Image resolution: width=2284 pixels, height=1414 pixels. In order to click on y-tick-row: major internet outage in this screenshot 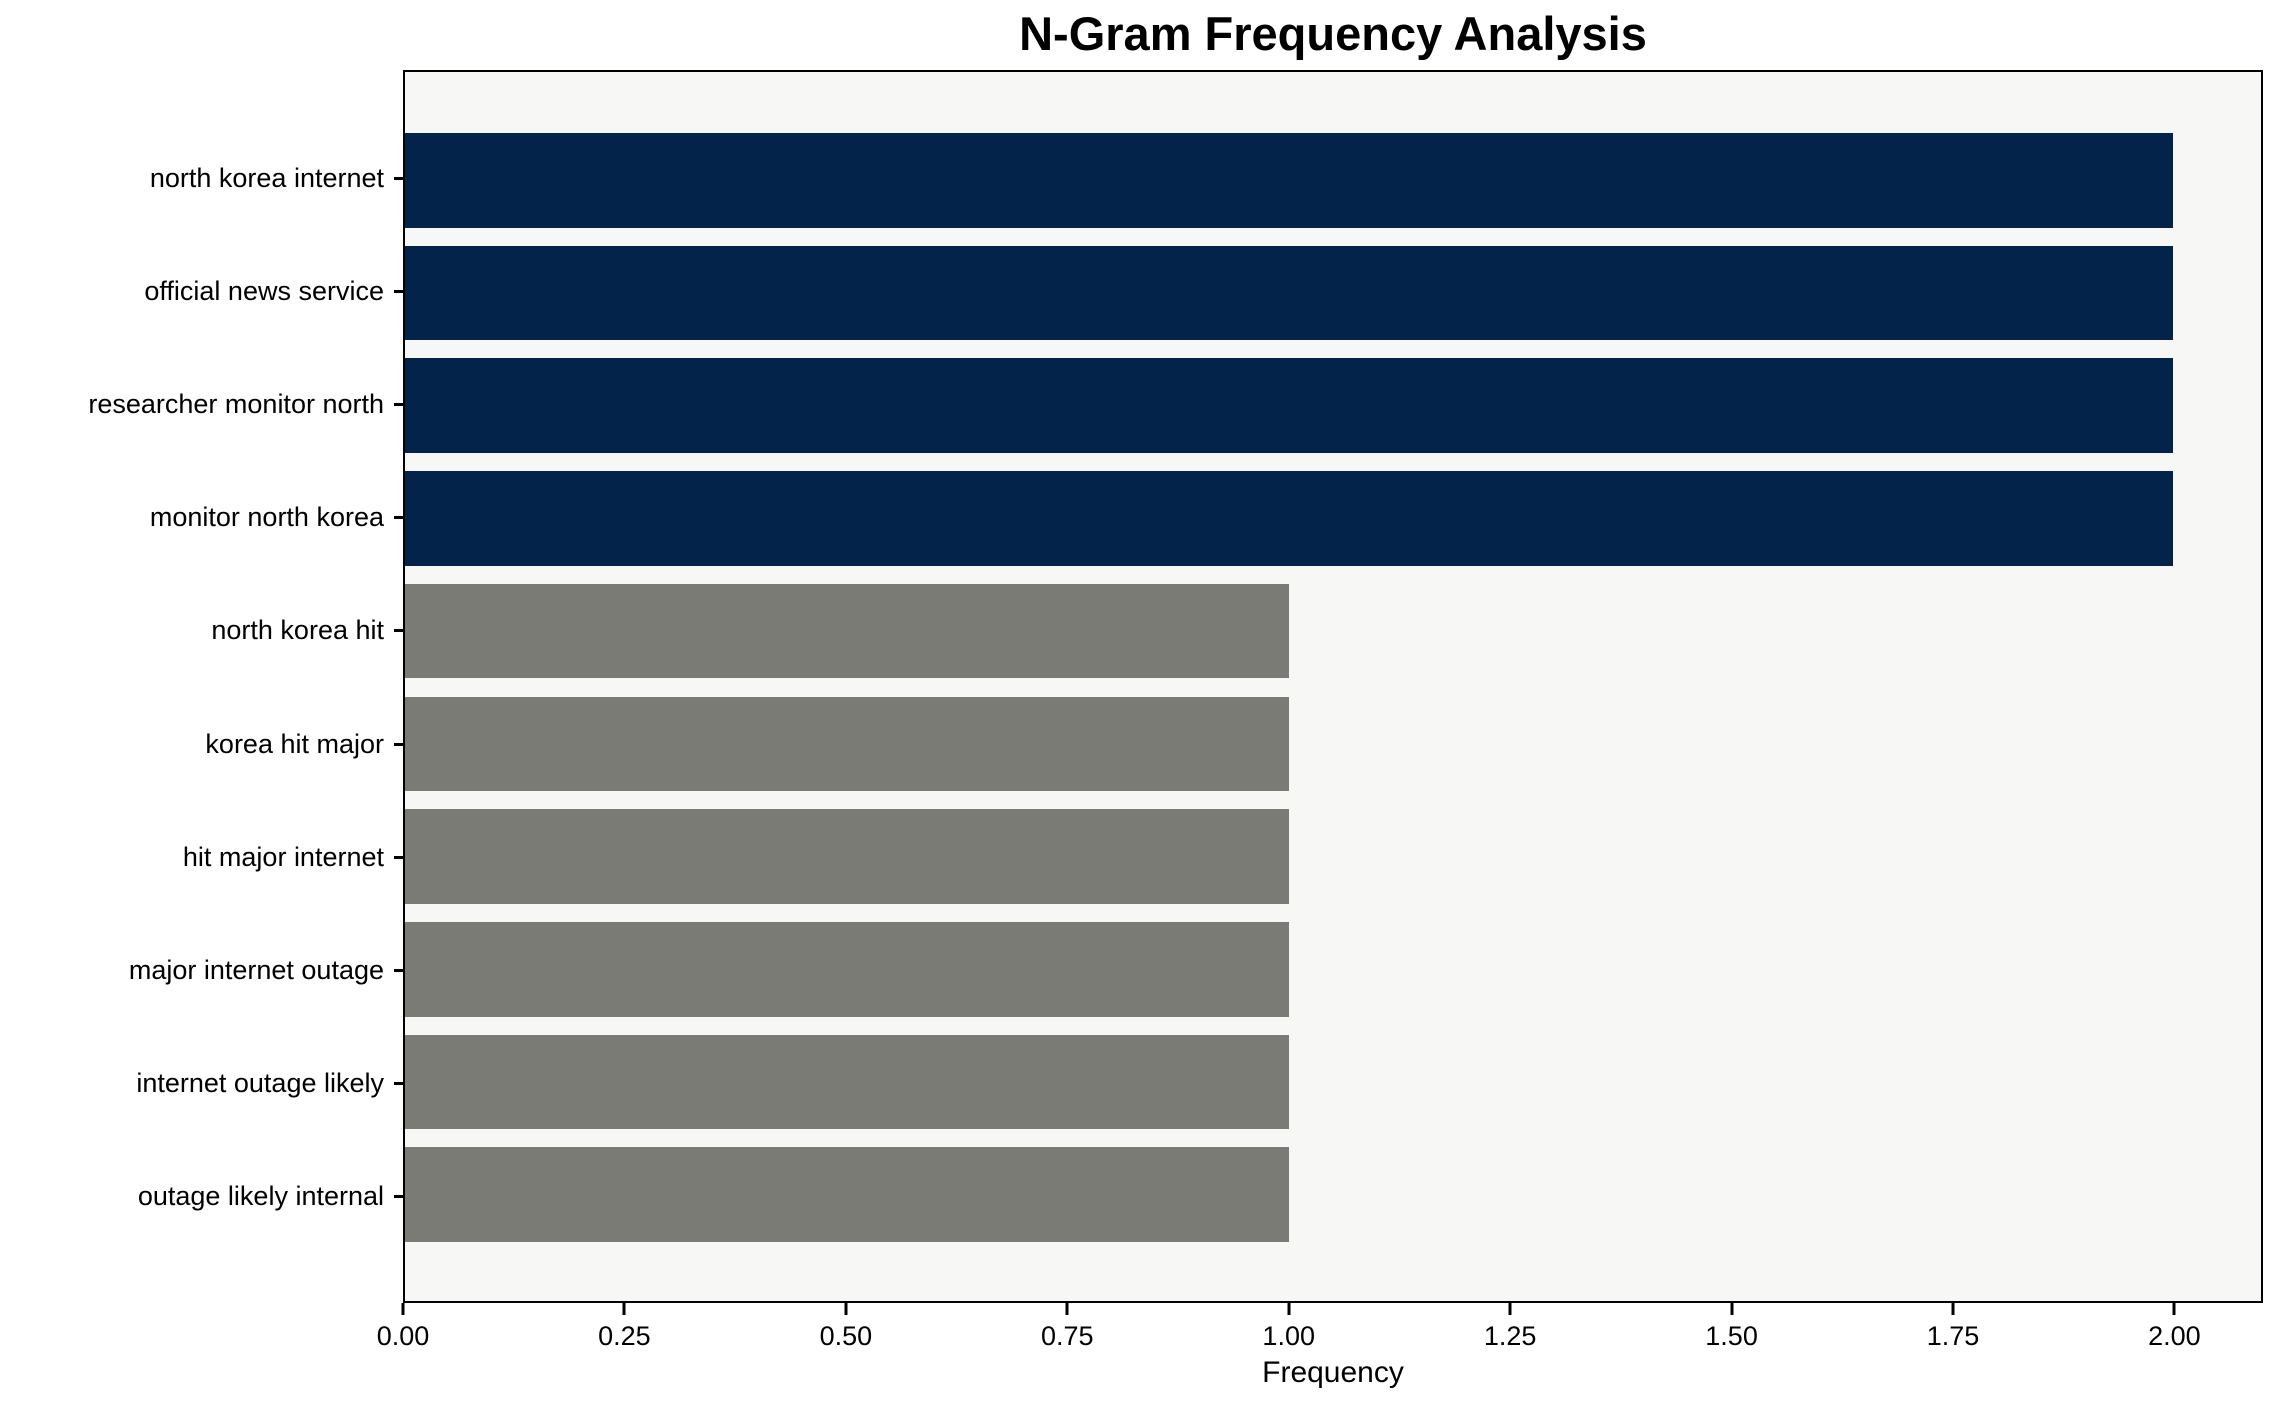, I will do `click(201, 970)`.